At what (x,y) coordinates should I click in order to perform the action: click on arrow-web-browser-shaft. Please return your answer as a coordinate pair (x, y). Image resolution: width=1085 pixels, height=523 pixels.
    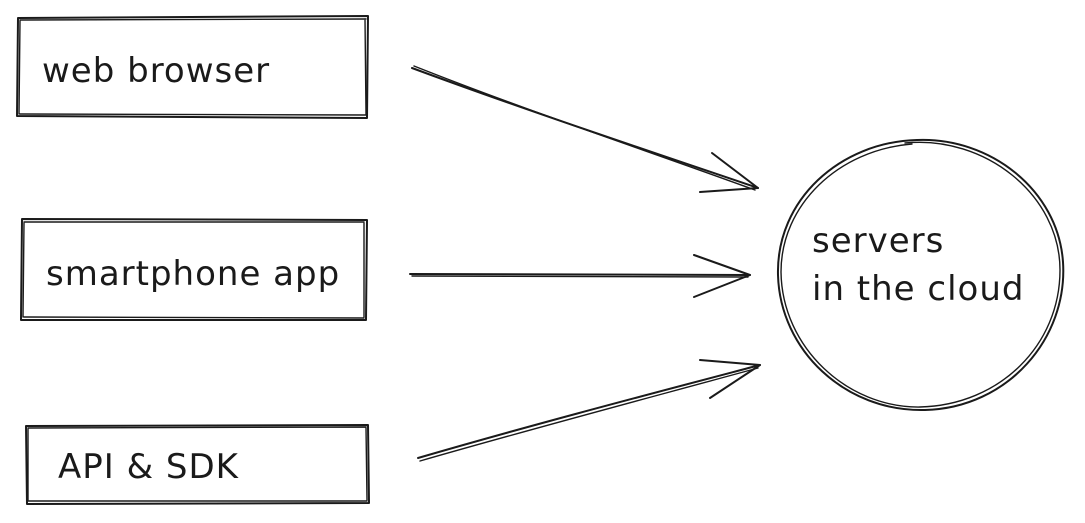
    Looking at the image, I should click on (585, 128).